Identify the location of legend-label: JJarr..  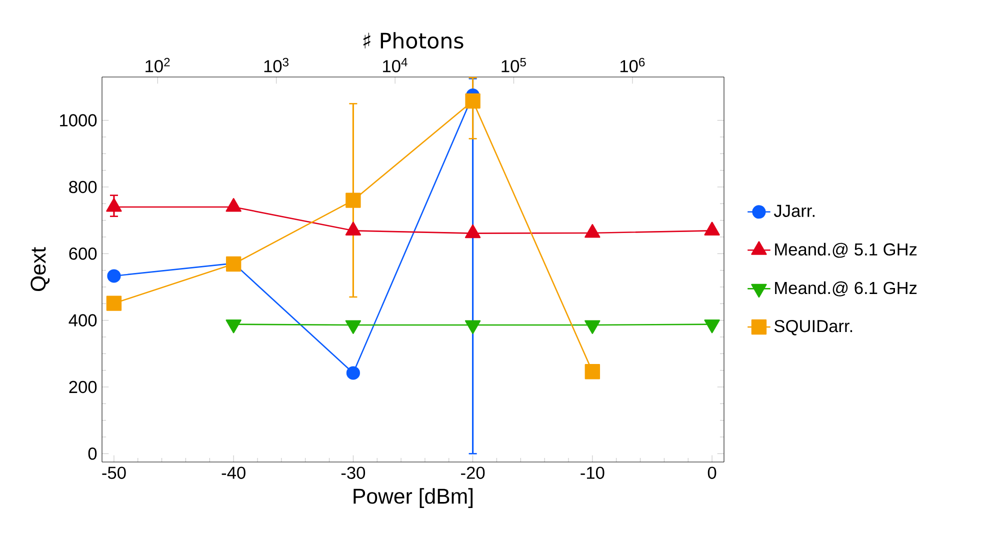
(794, 211).